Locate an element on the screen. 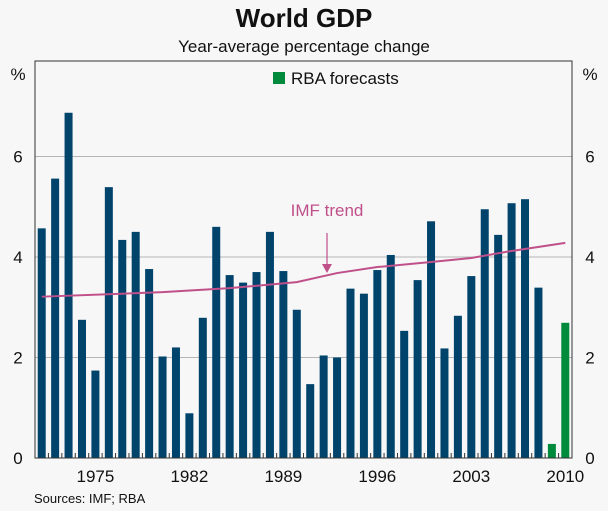 The height and width of the screenshot is (511, 608). legend-label-rba-forecasts: RBA forecasts is located at coordinates (345, 78).